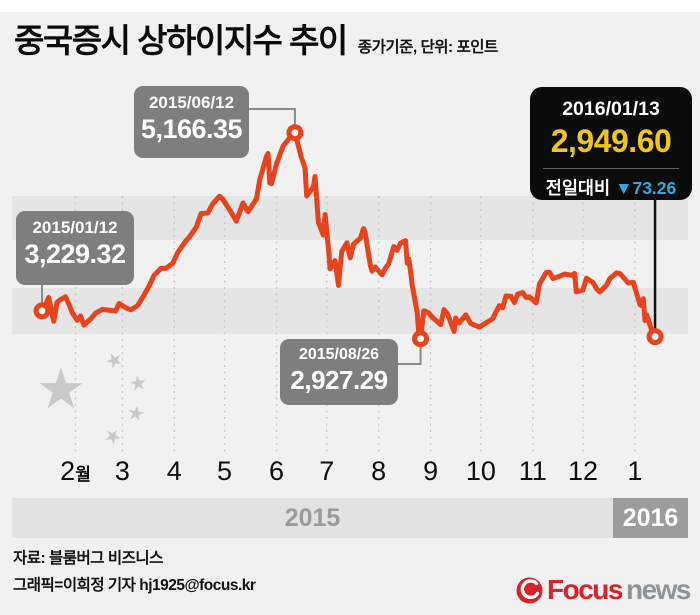 This screenshot has height=615, width=700. I want to click on annotation-value: 2,927.29, so click(339, 379).